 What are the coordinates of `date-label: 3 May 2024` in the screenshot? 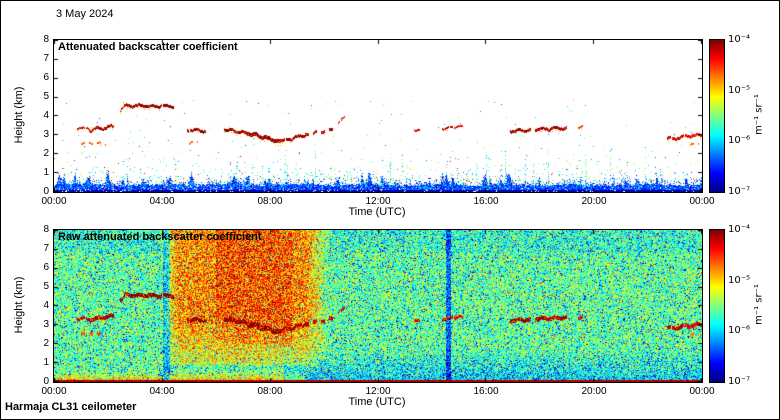 It's located at (85, 14).